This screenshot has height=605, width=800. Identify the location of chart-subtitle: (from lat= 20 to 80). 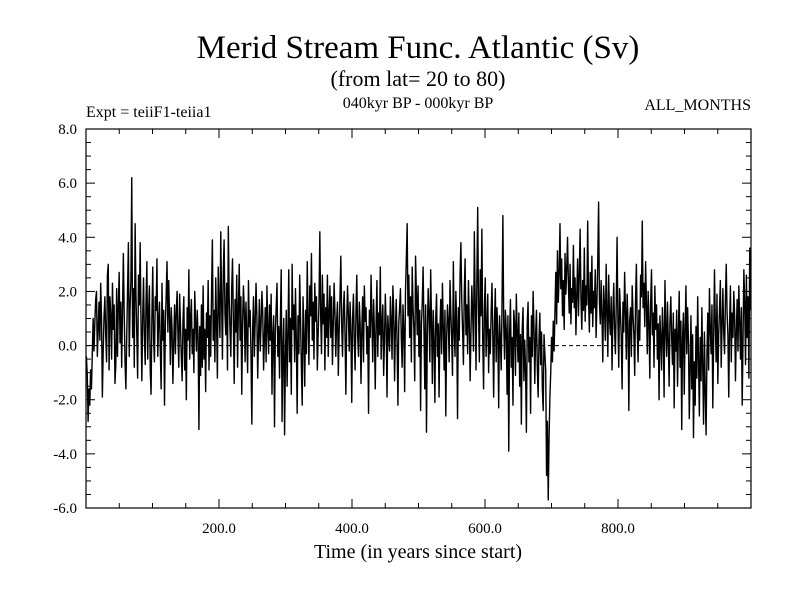
(418, 78).